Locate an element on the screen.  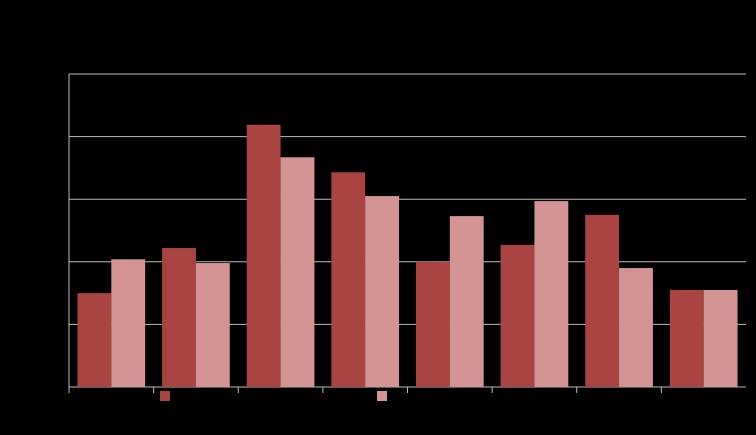
y-tick-label: 5 is located at coordinates (57, 73).